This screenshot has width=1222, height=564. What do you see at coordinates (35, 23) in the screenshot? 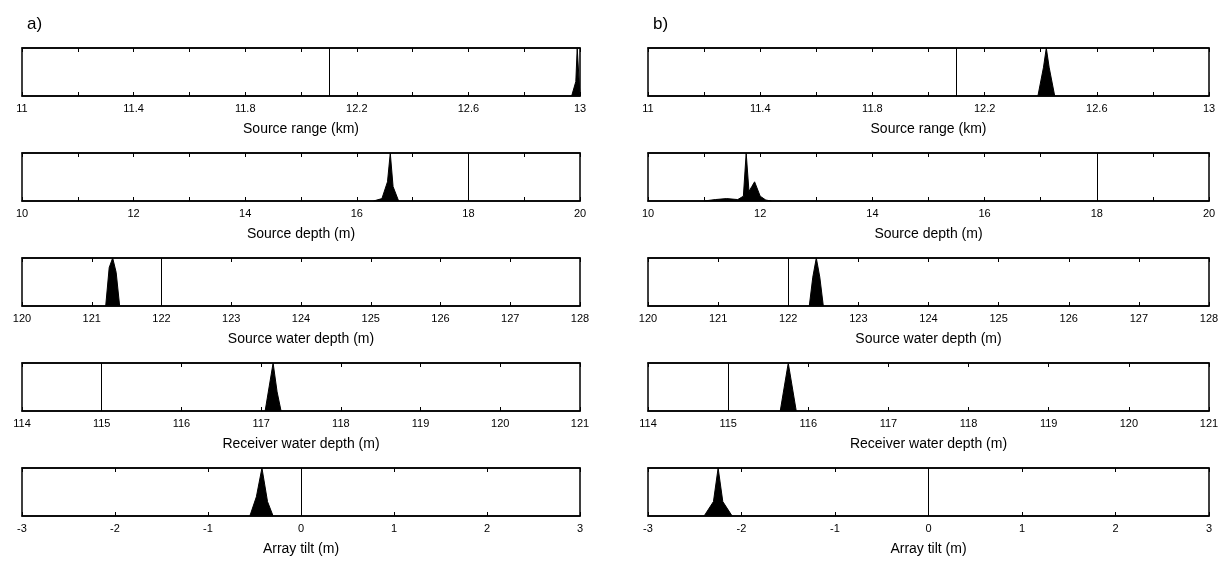
I see `chart-title: a)` at bounding box center [35, 23].